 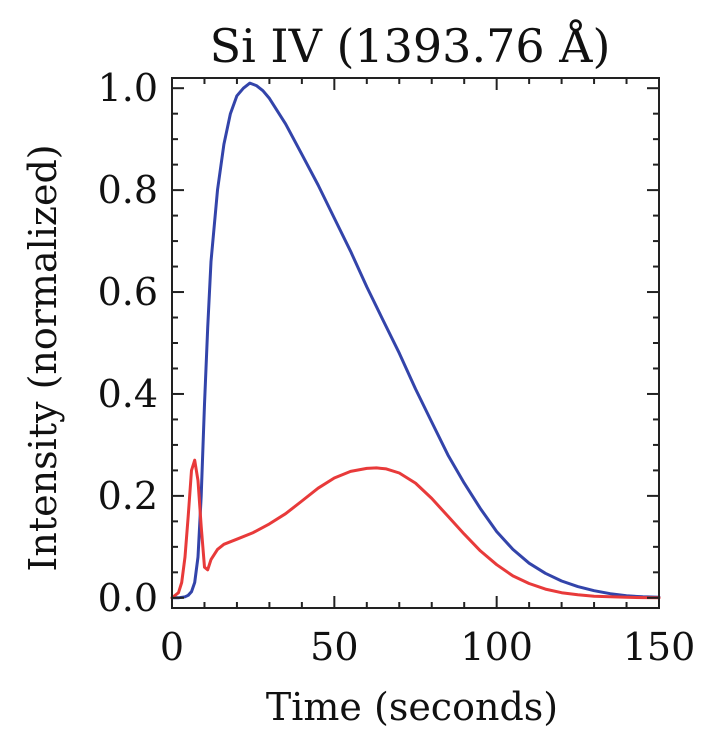 What do you see at coordinates (128, 496) in the screenshot?
I see `y-tick-label: 0.2` at bounding box center [128, 496].